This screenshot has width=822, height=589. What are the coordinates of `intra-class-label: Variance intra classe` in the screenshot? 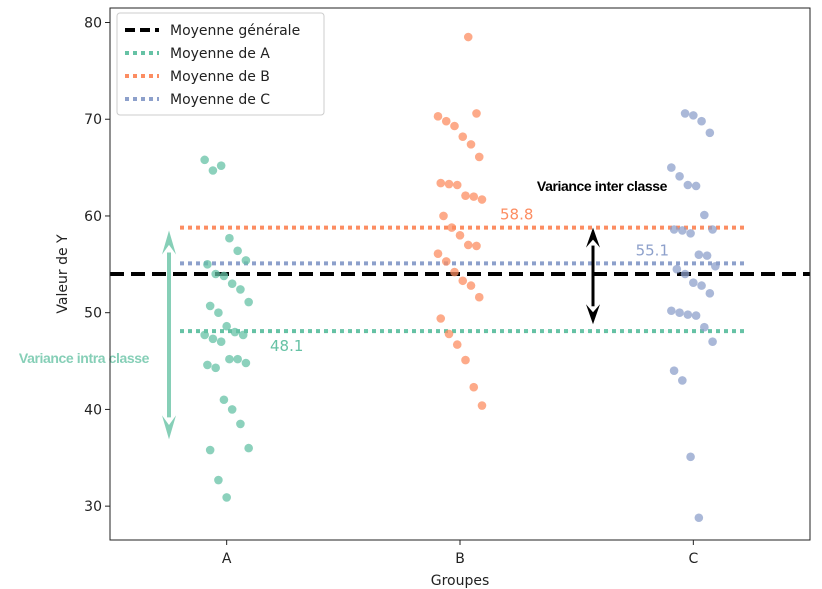 It's located at (84, 358).